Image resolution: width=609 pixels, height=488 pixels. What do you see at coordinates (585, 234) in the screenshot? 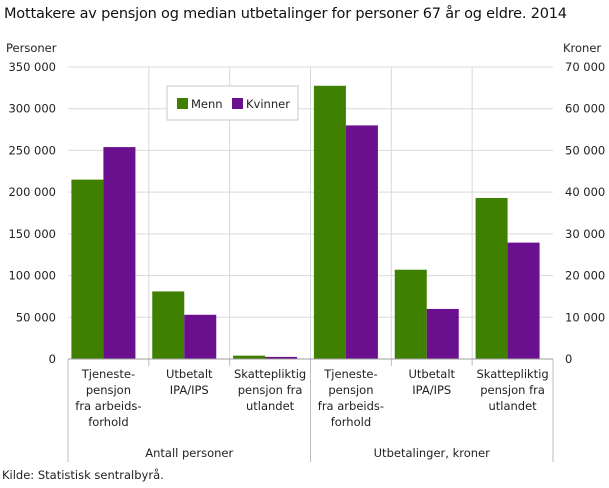
I see `y-tick-label-right: 30 000` at bounding box center [585, 234].